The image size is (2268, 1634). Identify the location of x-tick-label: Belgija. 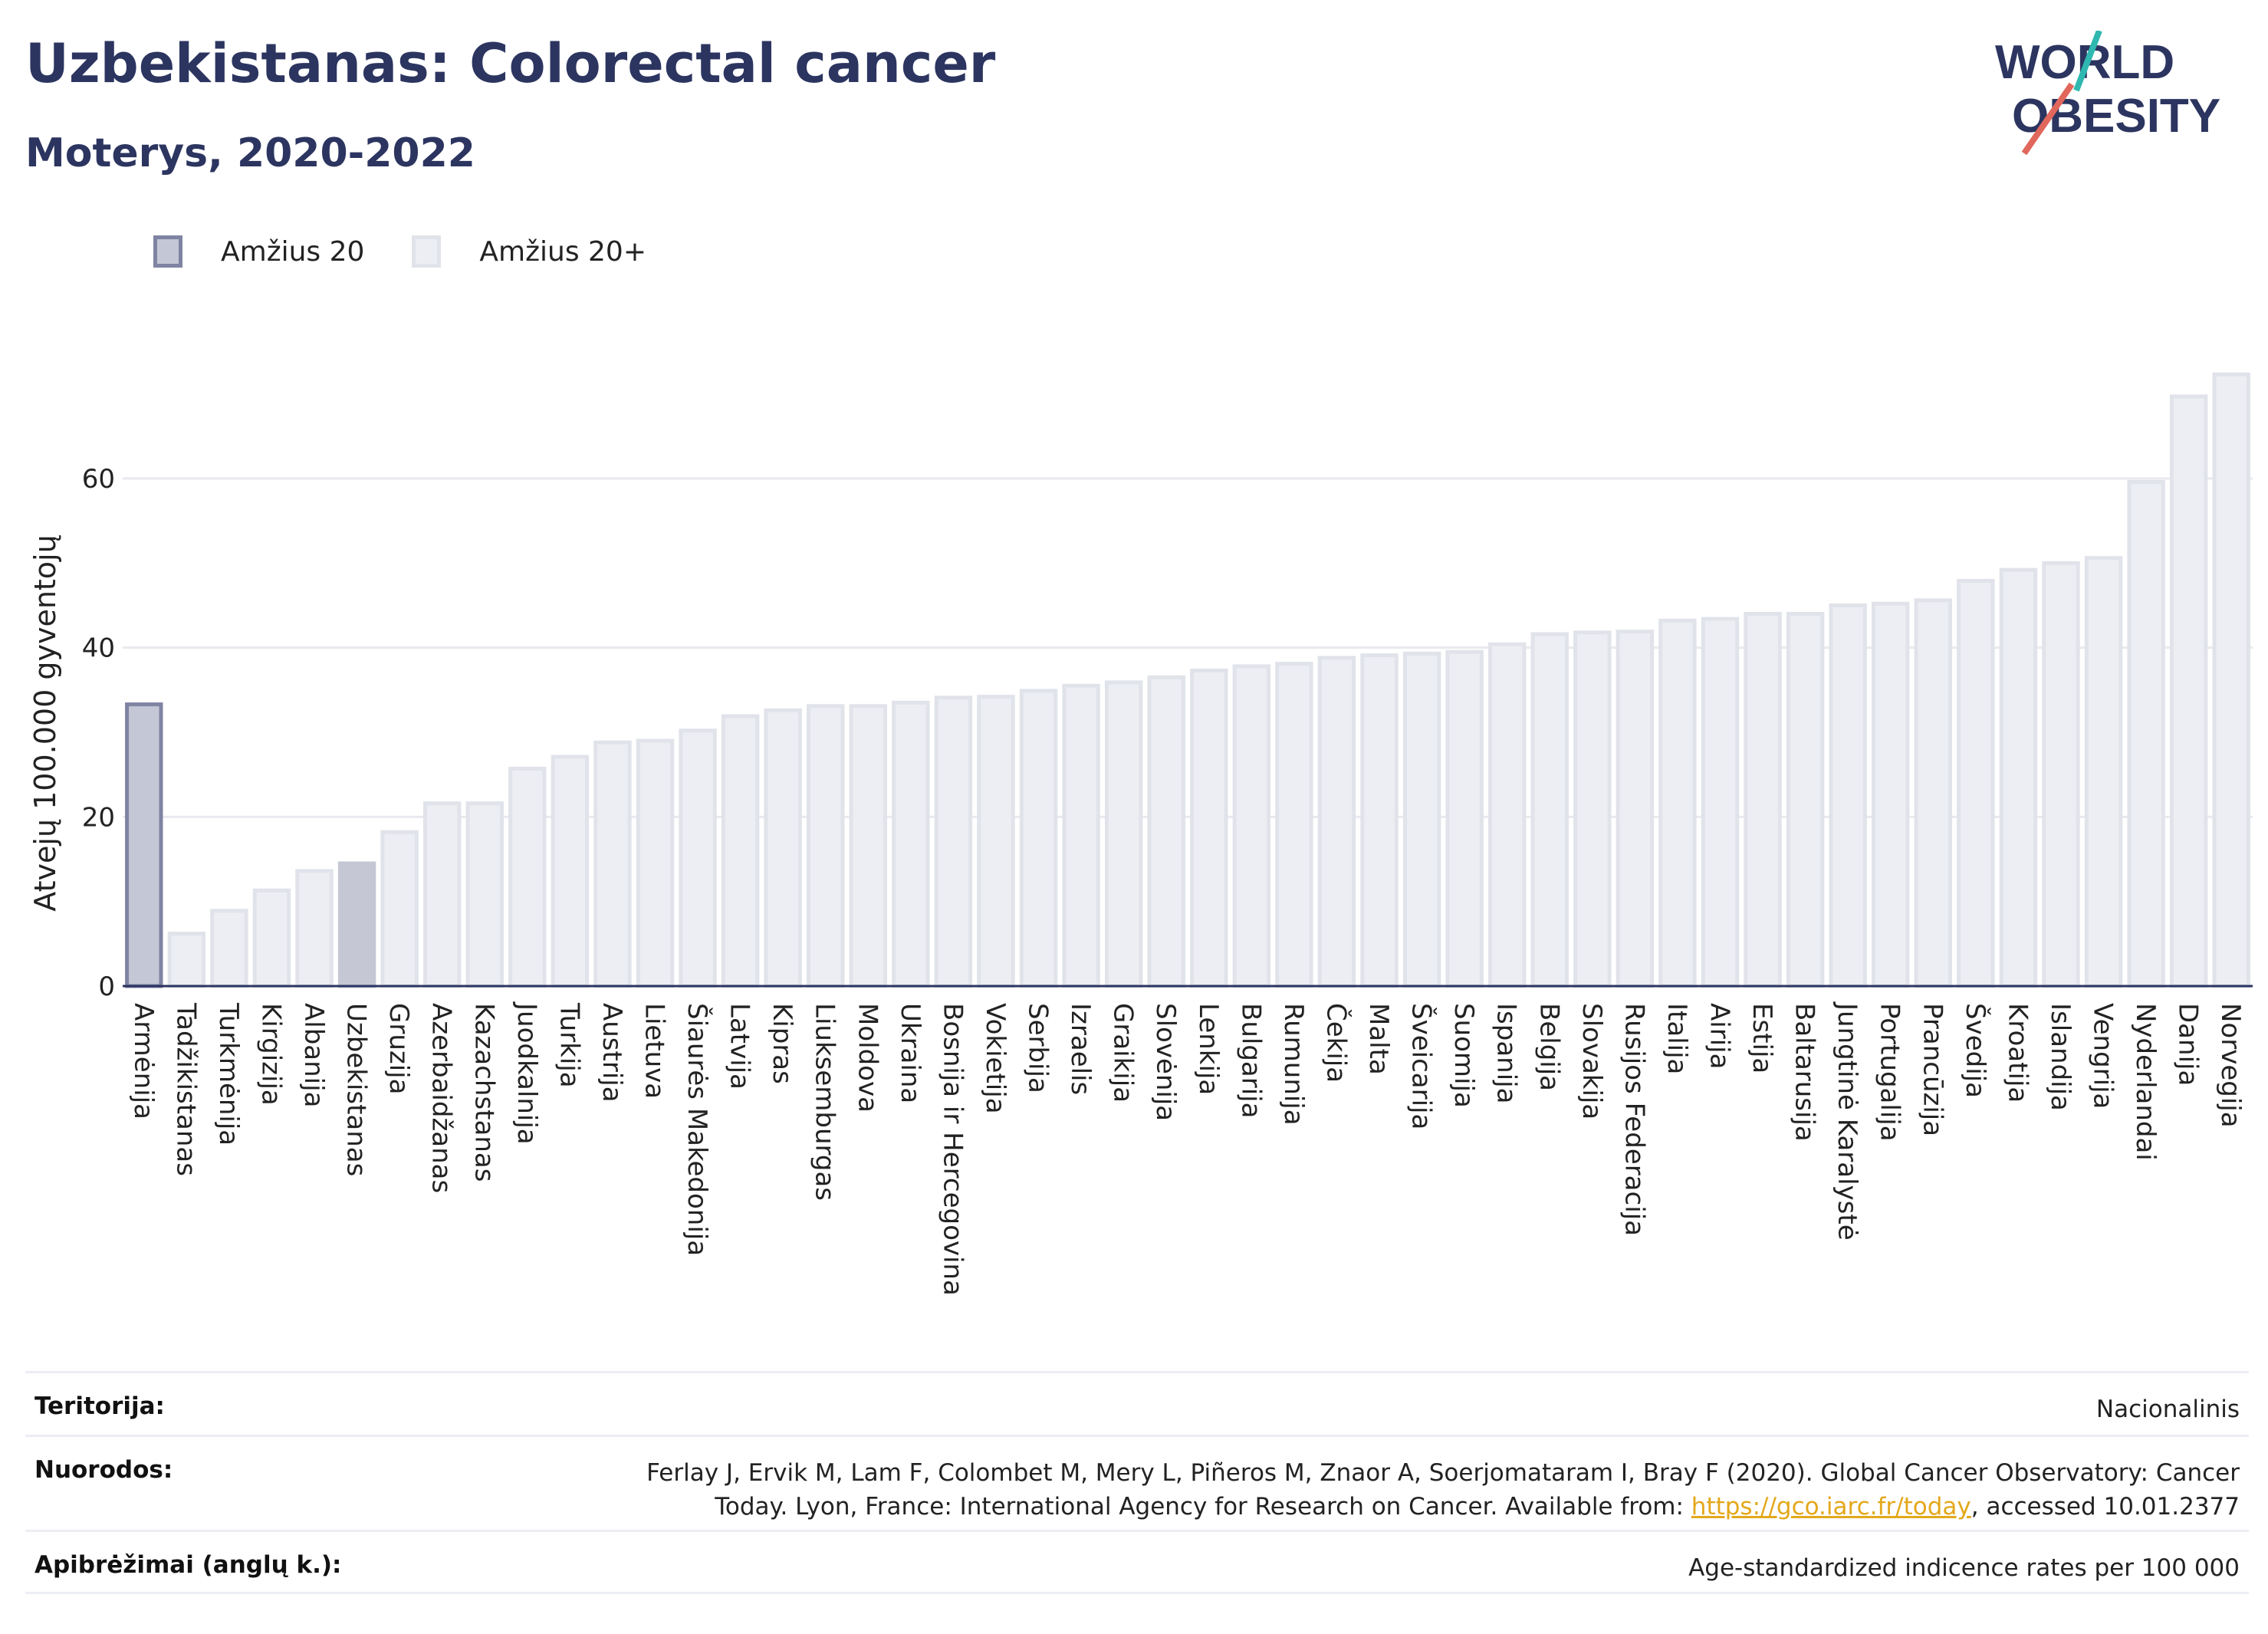
(1548, 1047).